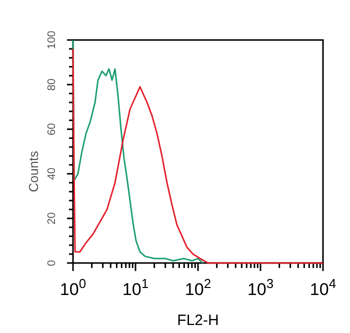 The image size is (350, 333). What do you see at coordinates (198, 320) in the screenshot?
I see `x-axis-title: FL2-H` at bounding box center [198, 320].